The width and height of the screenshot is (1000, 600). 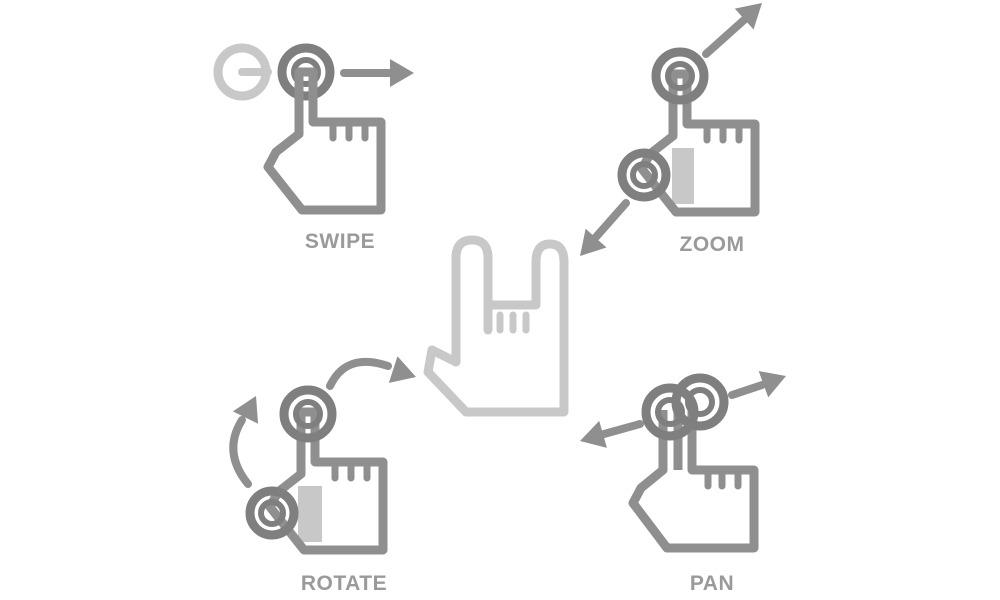 I want to click on rotate-gesture, so click(x=325, y=453).